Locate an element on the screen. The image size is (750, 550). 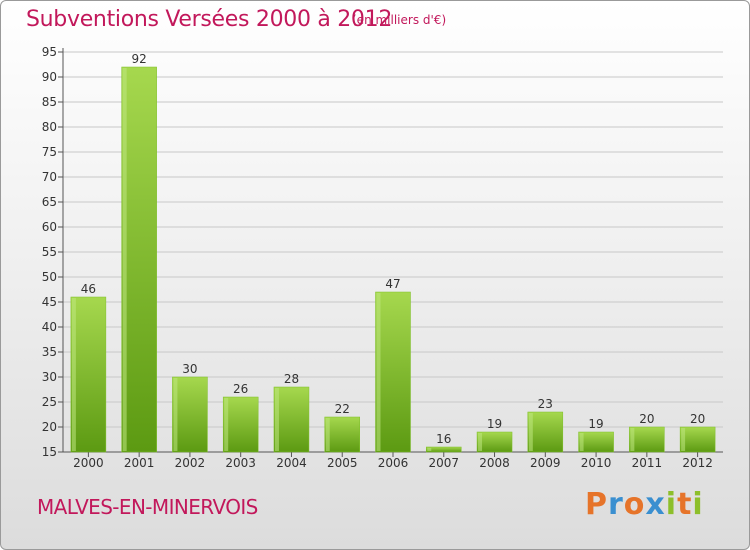
y-tick-label: 45 is located at coordinates (49, 302).